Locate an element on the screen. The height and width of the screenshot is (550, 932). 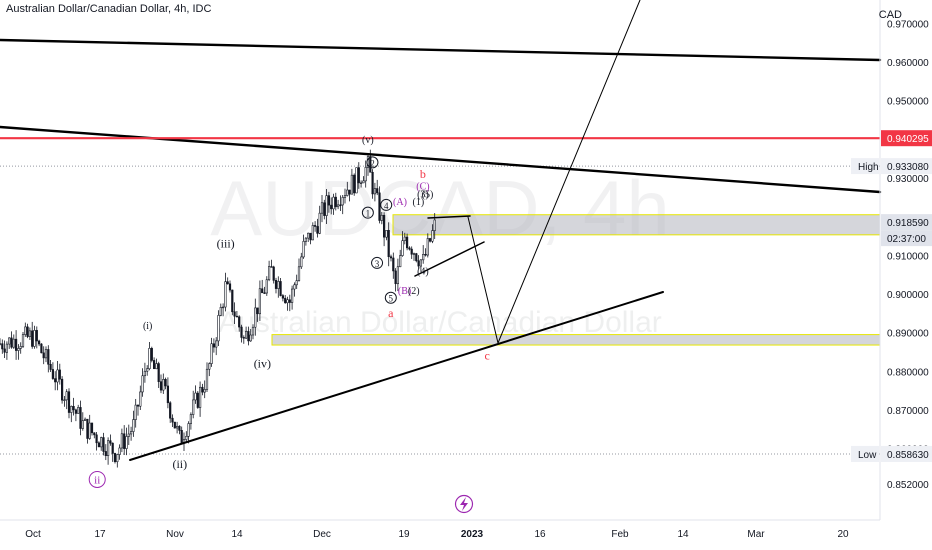
upper-trendline is located at coordinates (441, 50).